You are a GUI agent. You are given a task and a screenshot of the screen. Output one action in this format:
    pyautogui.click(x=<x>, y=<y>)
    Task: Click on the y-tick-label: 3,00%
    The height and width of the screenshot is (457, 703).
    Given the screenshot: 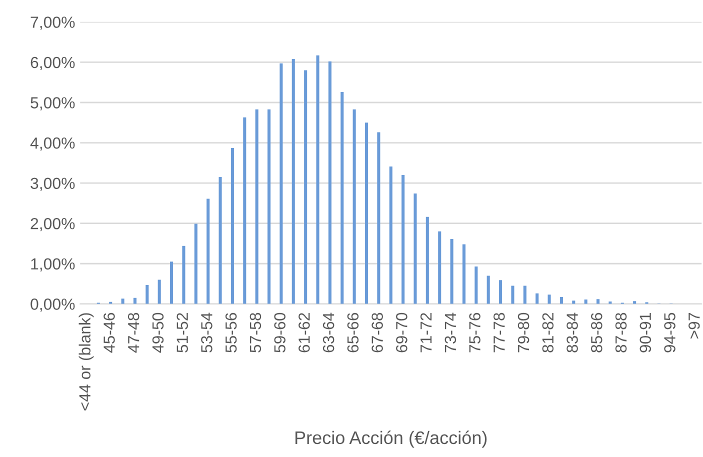 What is the action you would take?
    pyautogui.click(x=52, y=184)
    